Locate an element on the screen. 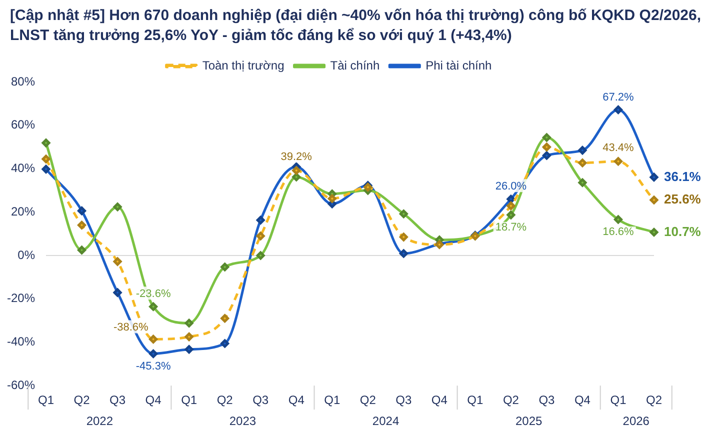  data-label: 26.0% is located at coordinates (511, 186).